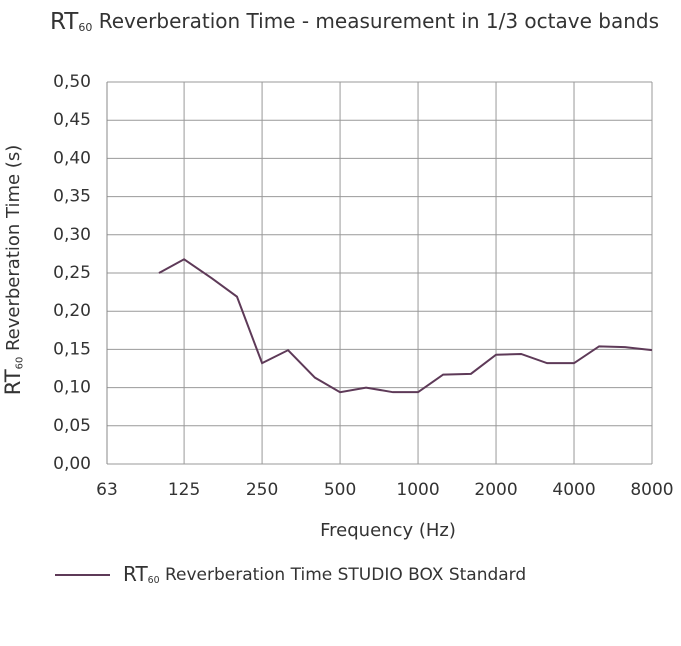 The width and height of the screenshot is (681, 646). I want to click on y-tick-label: 0,45, so click(72, 120).